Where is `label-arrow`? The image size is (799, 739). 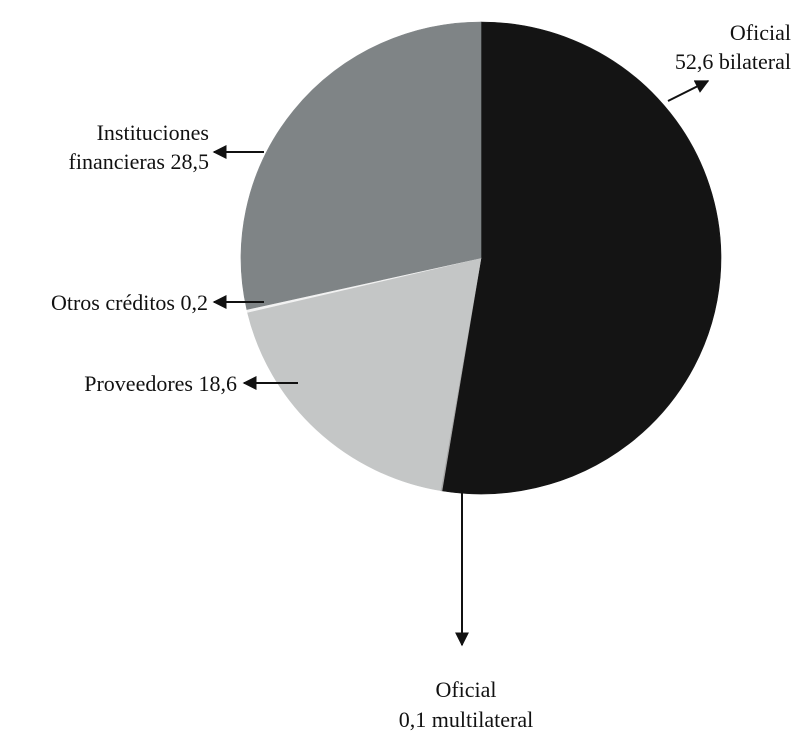
label-arrow is located at coordinates (688, 91).